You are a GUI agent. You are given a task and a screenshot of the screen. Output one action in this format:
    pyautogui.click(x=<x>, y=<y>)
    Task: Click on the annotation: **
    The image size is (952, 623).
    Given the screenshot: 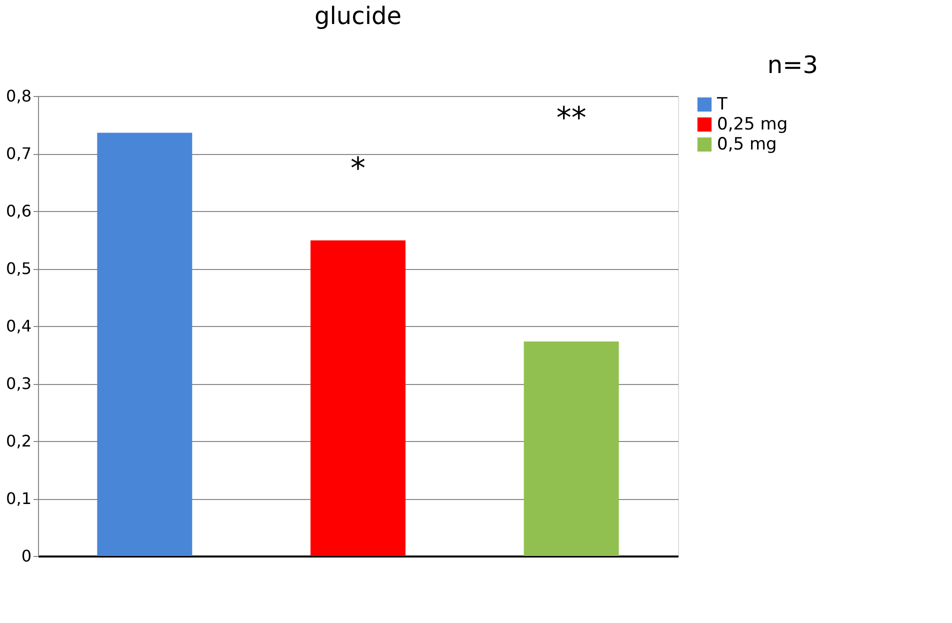 What is the action you would take?
    pyautogui.click(x=571, y=118)
    